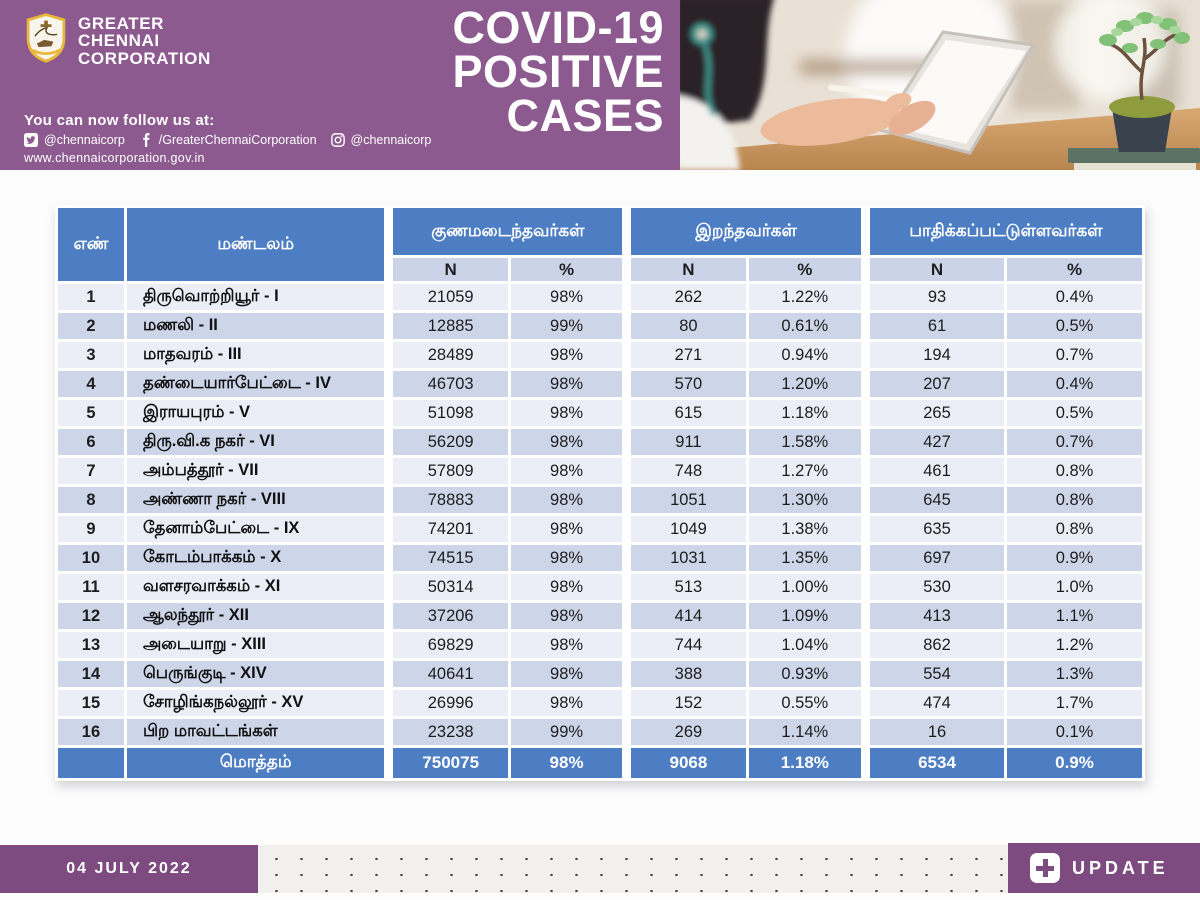  What do you see at coordinates (237, 140) in the screenshot?
I see `facebook-handle: /GreaterChennaiCorporation` at bounding box center [237, 140].